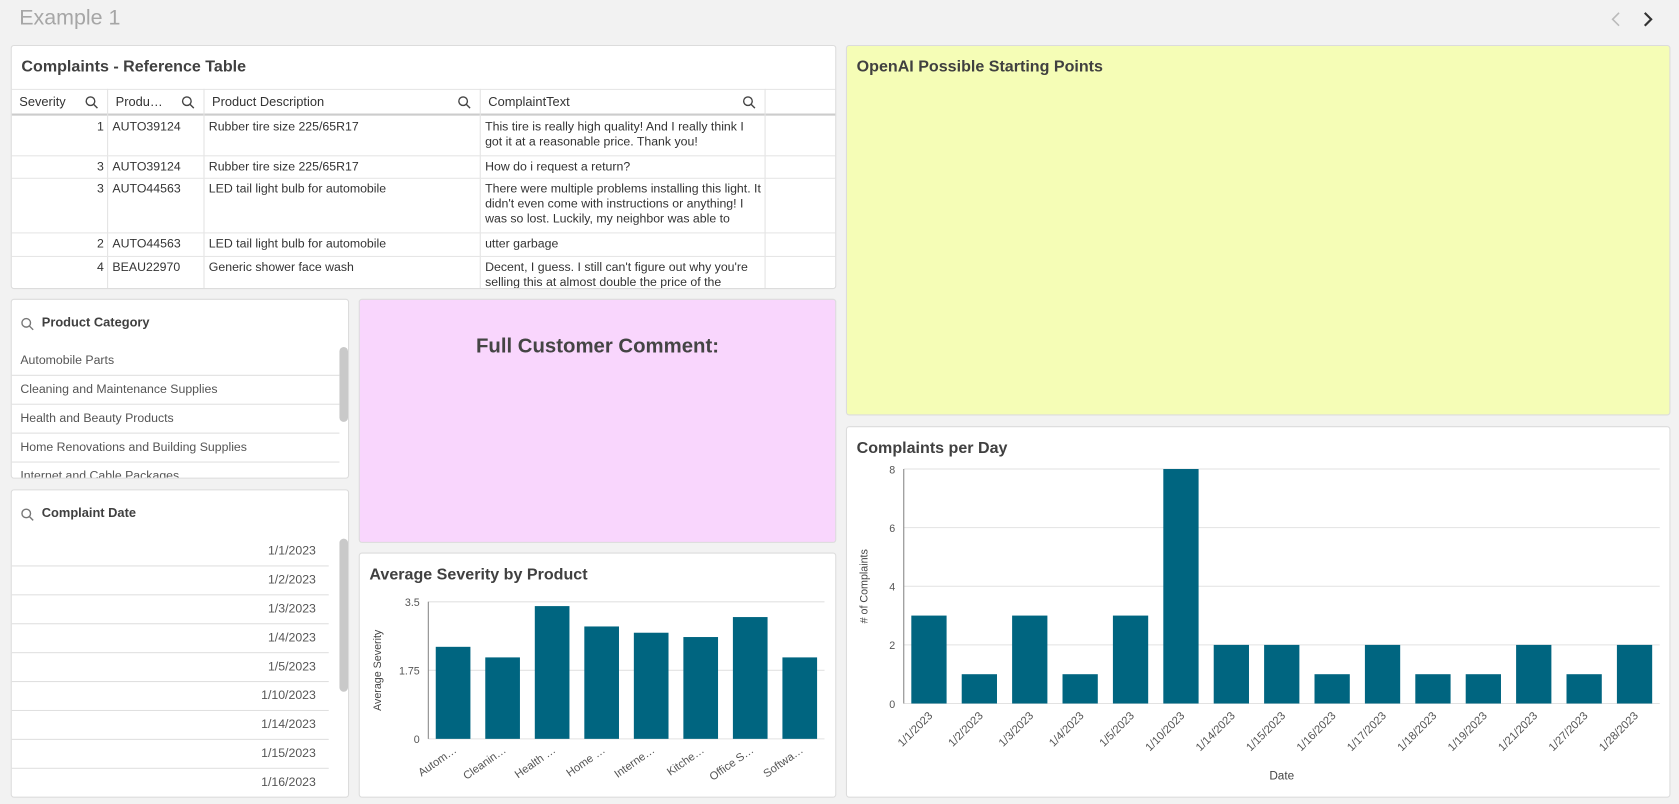 The height and width of the screenshot is (804, 1679). I want to click on y-tick-label: 0, so click(417, 740).